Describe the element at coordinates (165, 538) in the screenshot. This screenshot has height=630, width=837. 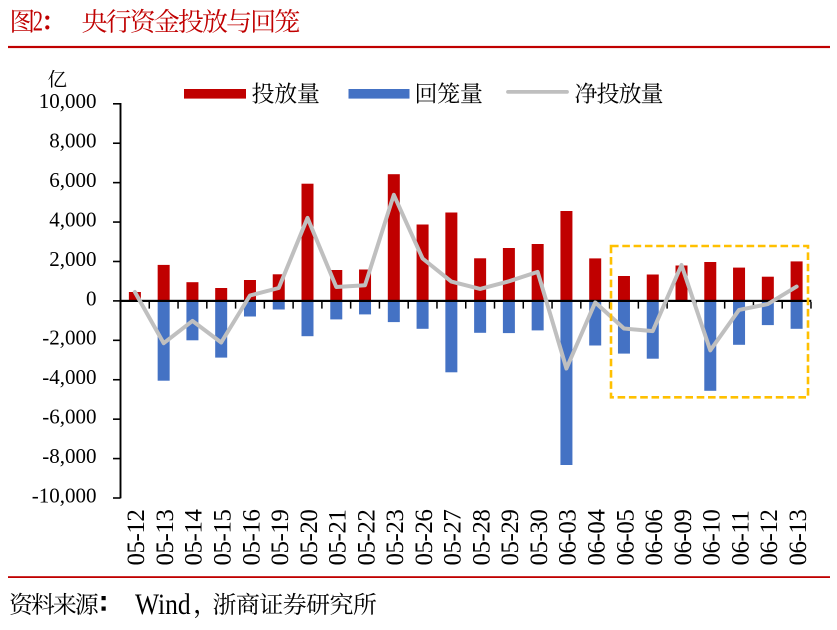
I see `svg-text: 05-13` at that location.